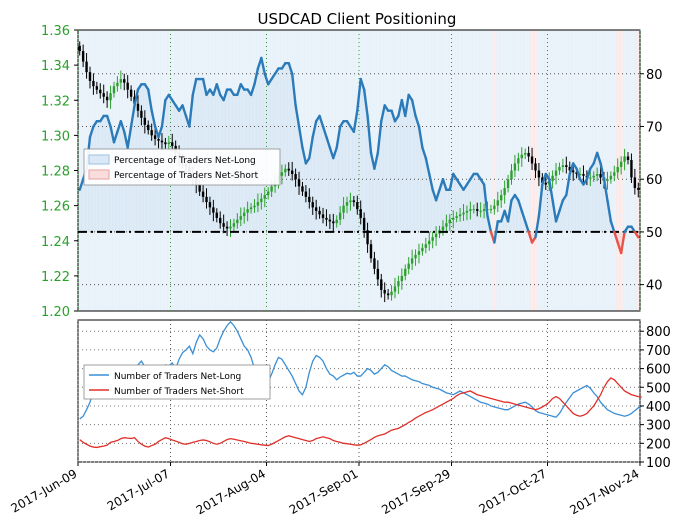 The image size is (679, 521). Describe the element at coordinates (55, 312) in the screenshot. I see `y-tick-label: 1.20` at that location.